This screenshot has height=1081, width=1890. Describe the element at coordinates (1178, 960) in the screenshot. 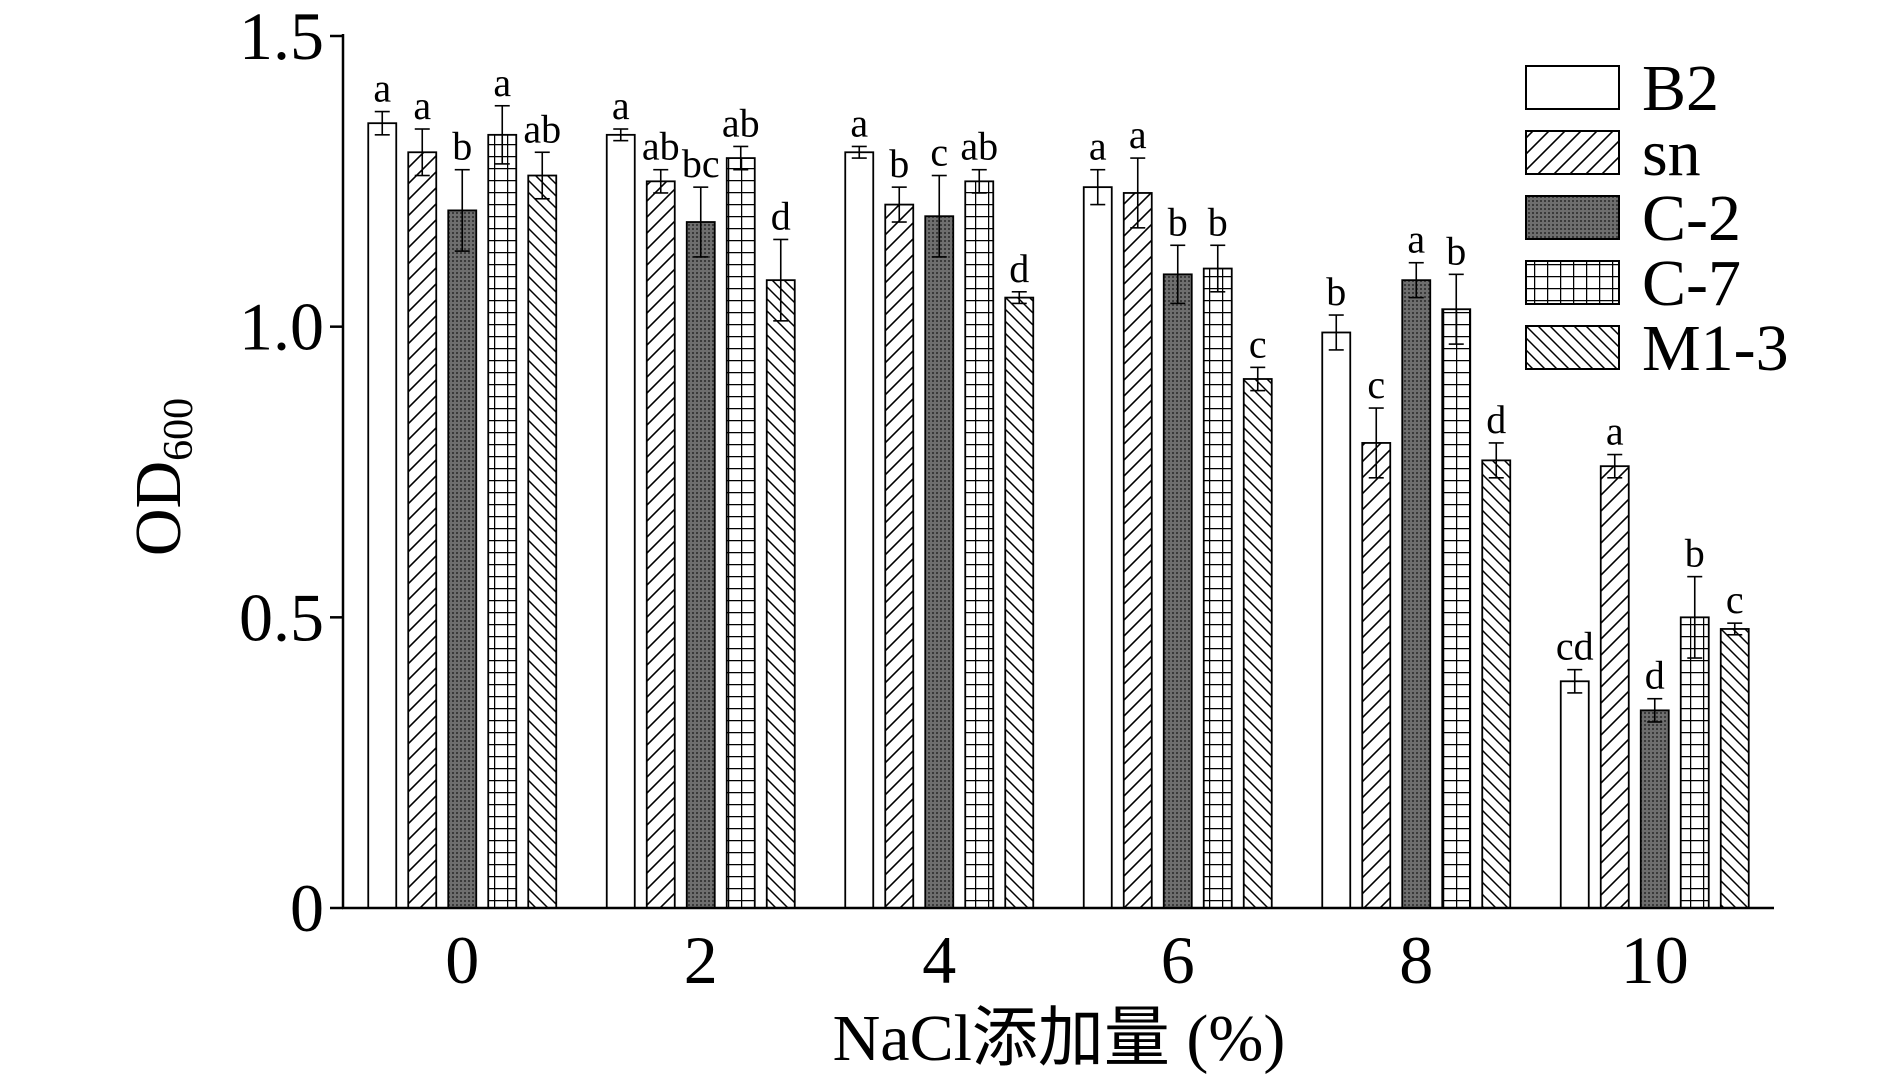

I see `x-tick-label: 6` at that location.